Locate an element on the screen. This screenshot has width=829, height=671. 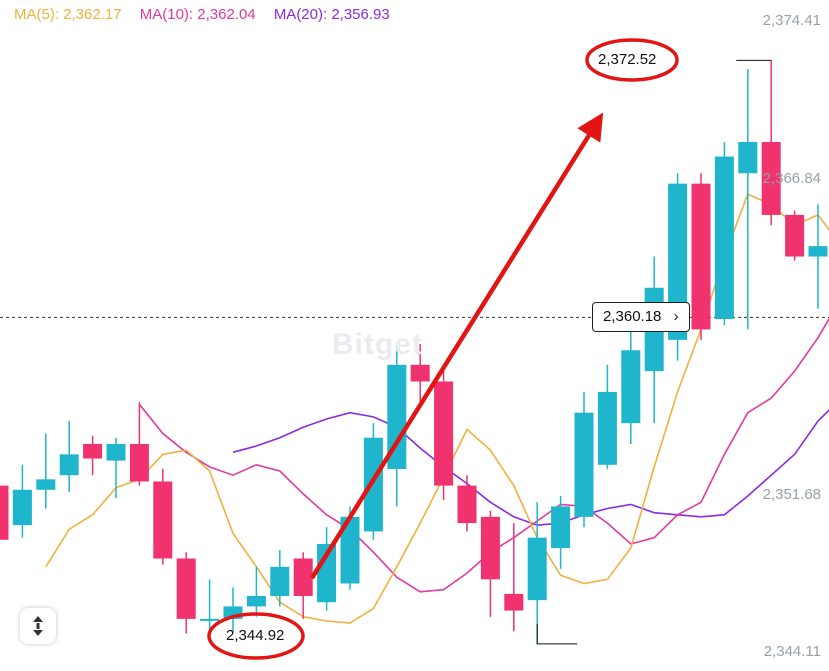
expand-vertical-icon is located at coordinates (38, 626).